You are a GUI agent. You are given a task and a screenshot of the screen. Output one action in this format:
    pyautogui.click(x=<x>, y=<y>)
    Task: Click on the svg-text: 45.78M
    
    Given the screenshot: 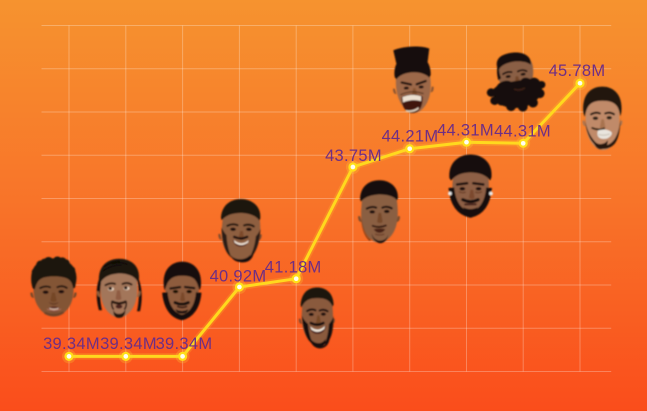 What is the action you would take?
    pyautogui.click(x=577, y=71)
    